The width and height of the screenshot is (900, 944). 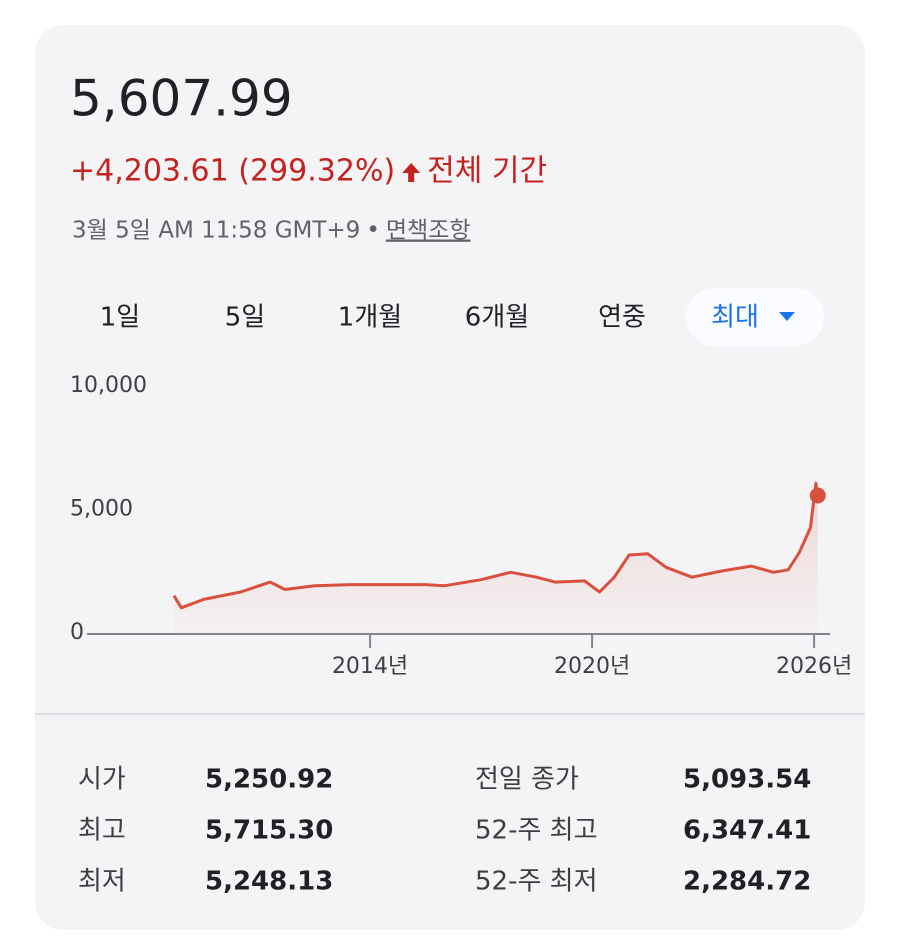 What do you see at coordinates (245, 318) in the screenshot?
I see `range-tab: 5일` at bounding box center [245, 318].